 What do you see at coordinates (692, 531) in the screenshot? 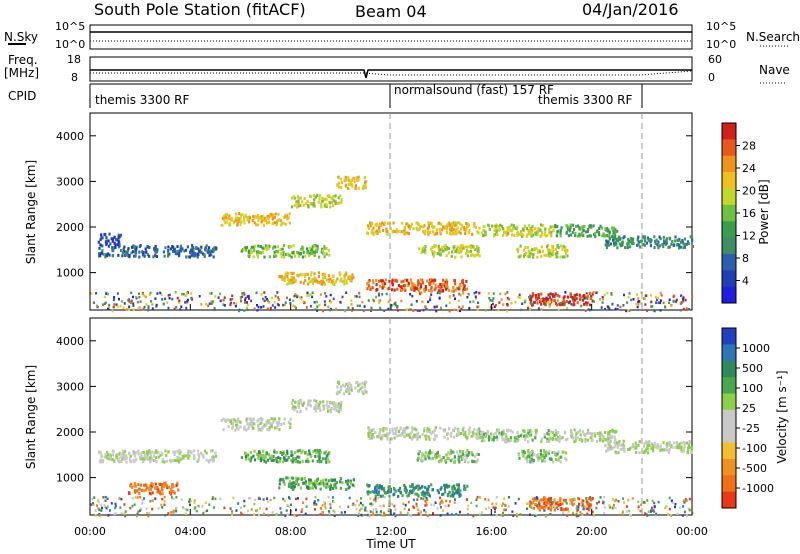
I see `x-tick-label: 00:00` at bounding box center [692, 531].